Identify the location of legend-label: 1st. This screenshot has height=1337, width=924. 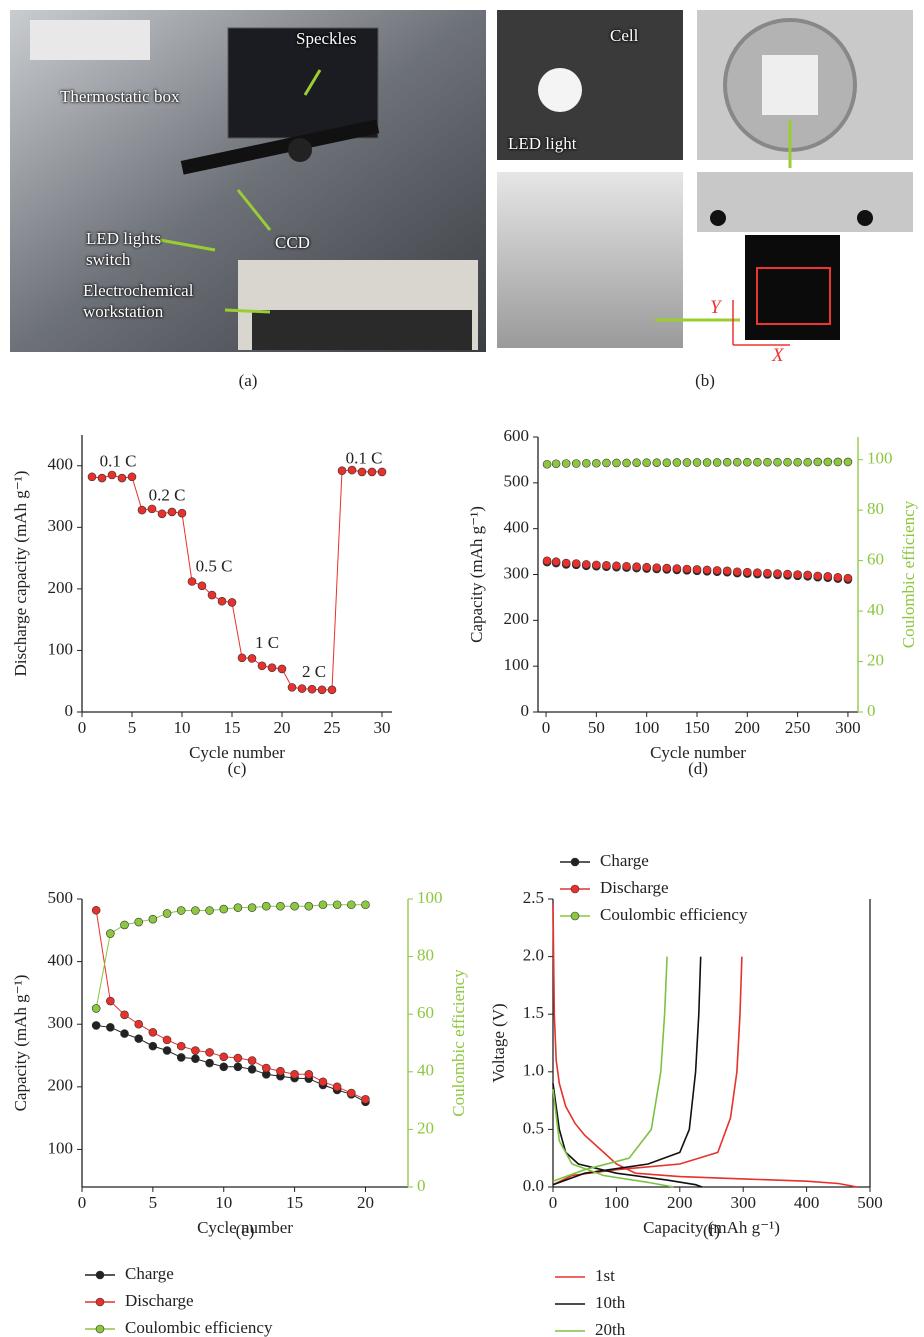
(605, 1275).